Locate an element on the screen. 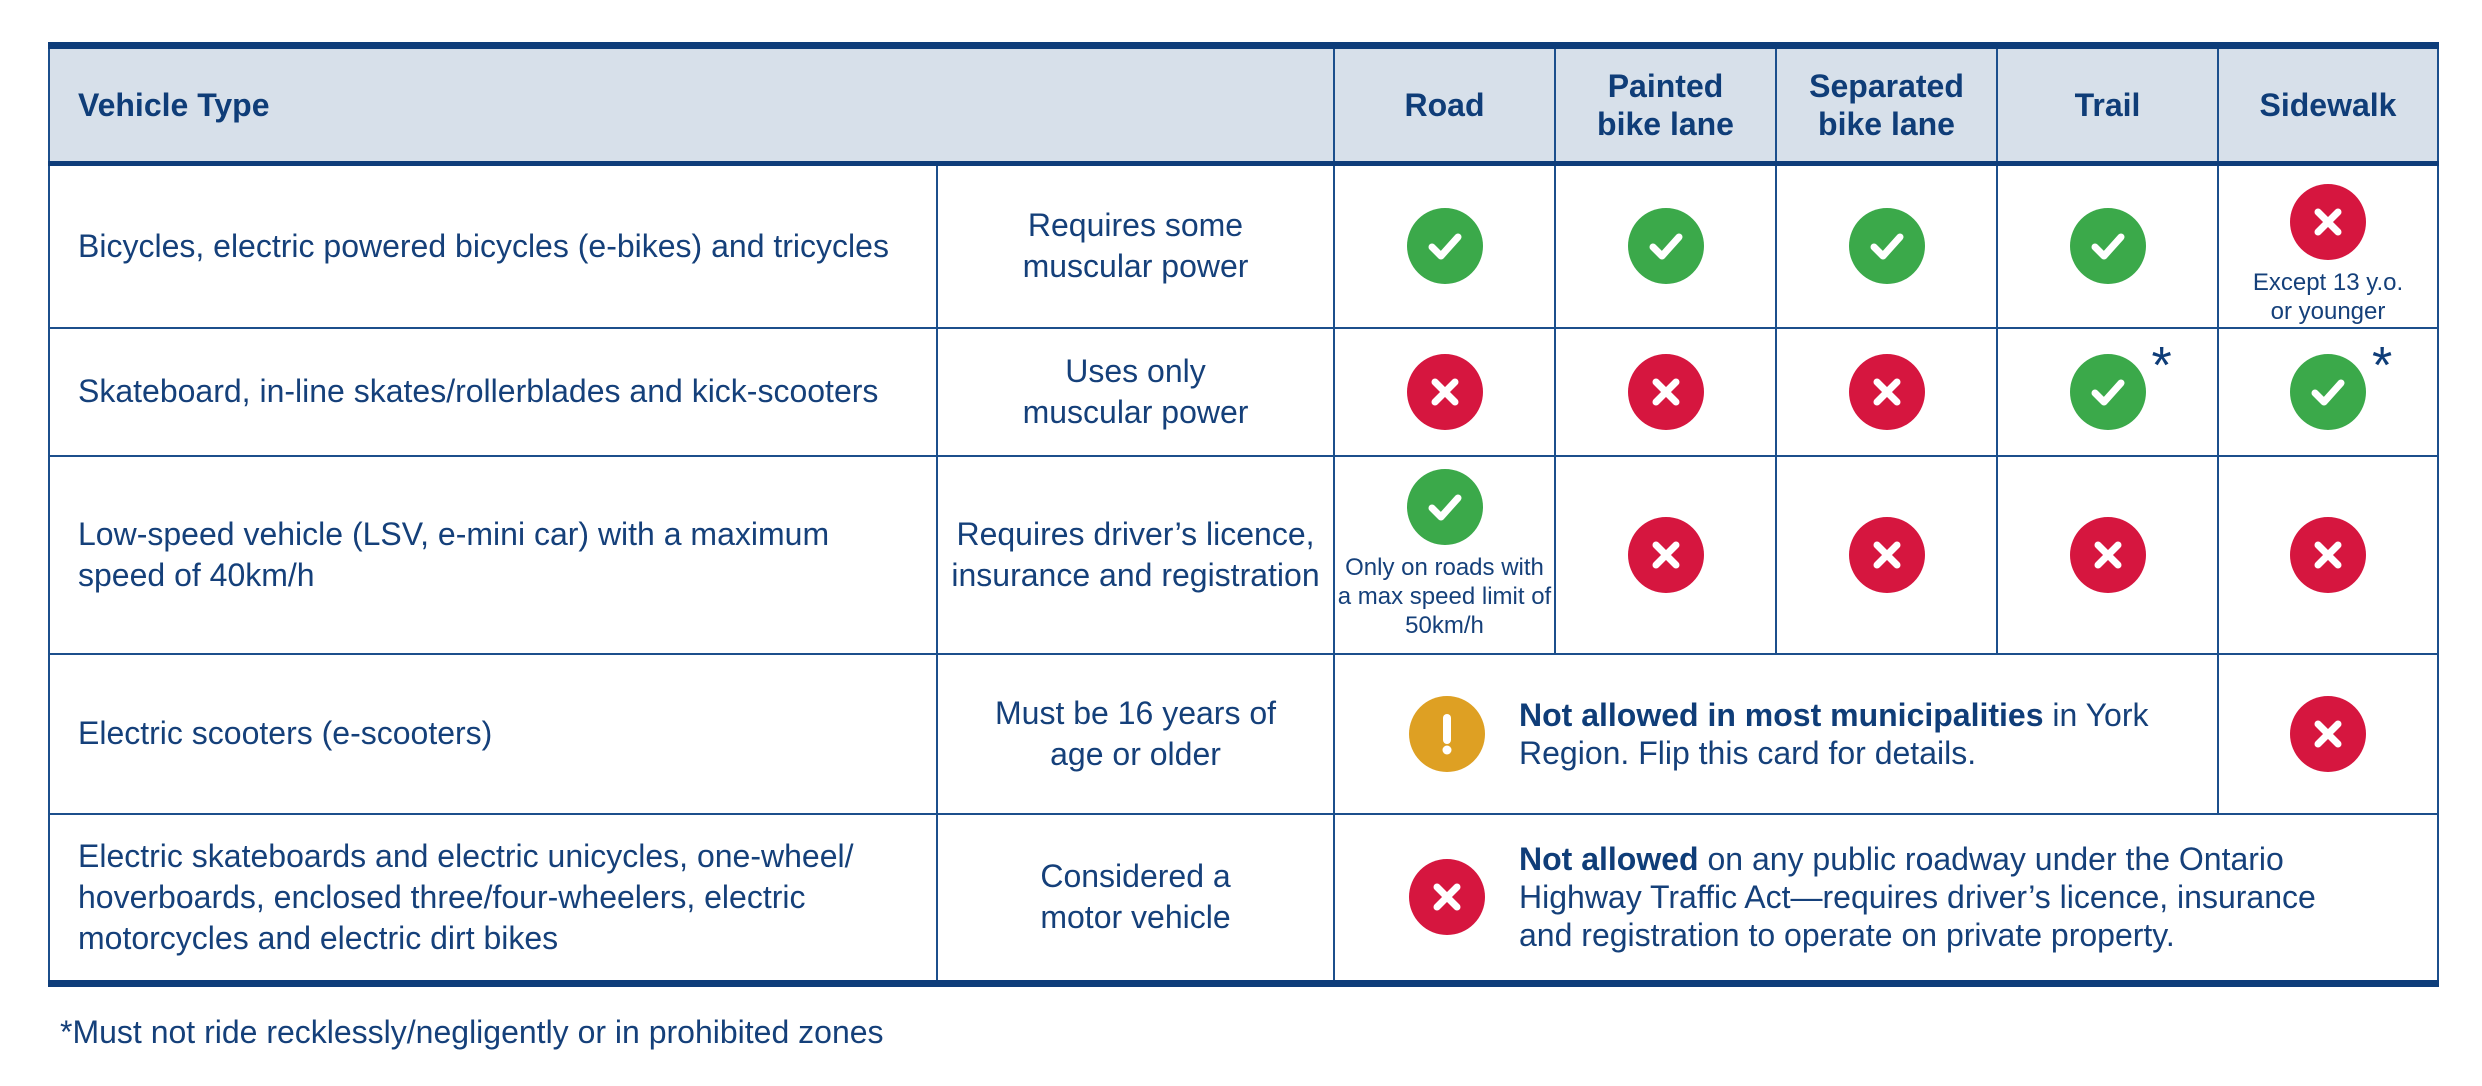 The width and height of the screenshot is (2482, 1086). header-trail: Trail is located at coordinates (2107, 104).